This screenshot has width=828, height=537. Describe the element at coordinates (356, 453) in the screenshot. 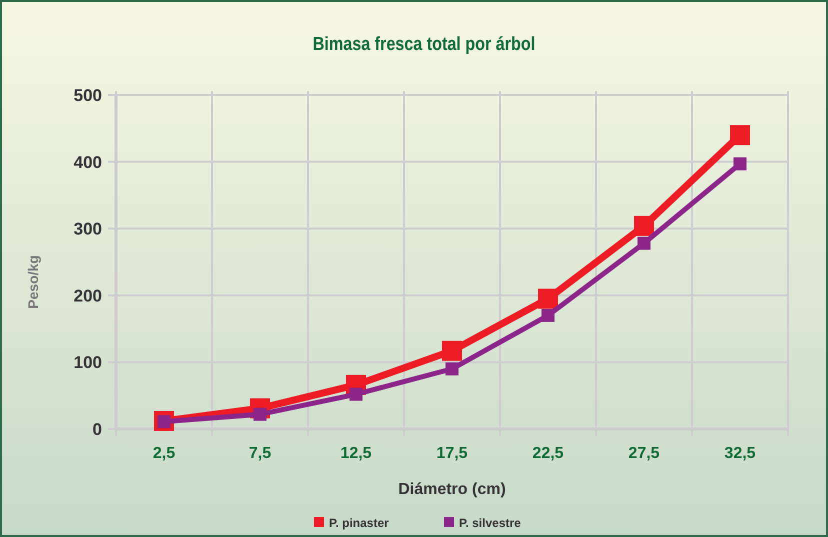

I see `x-tick-label: 12,5` at that location.